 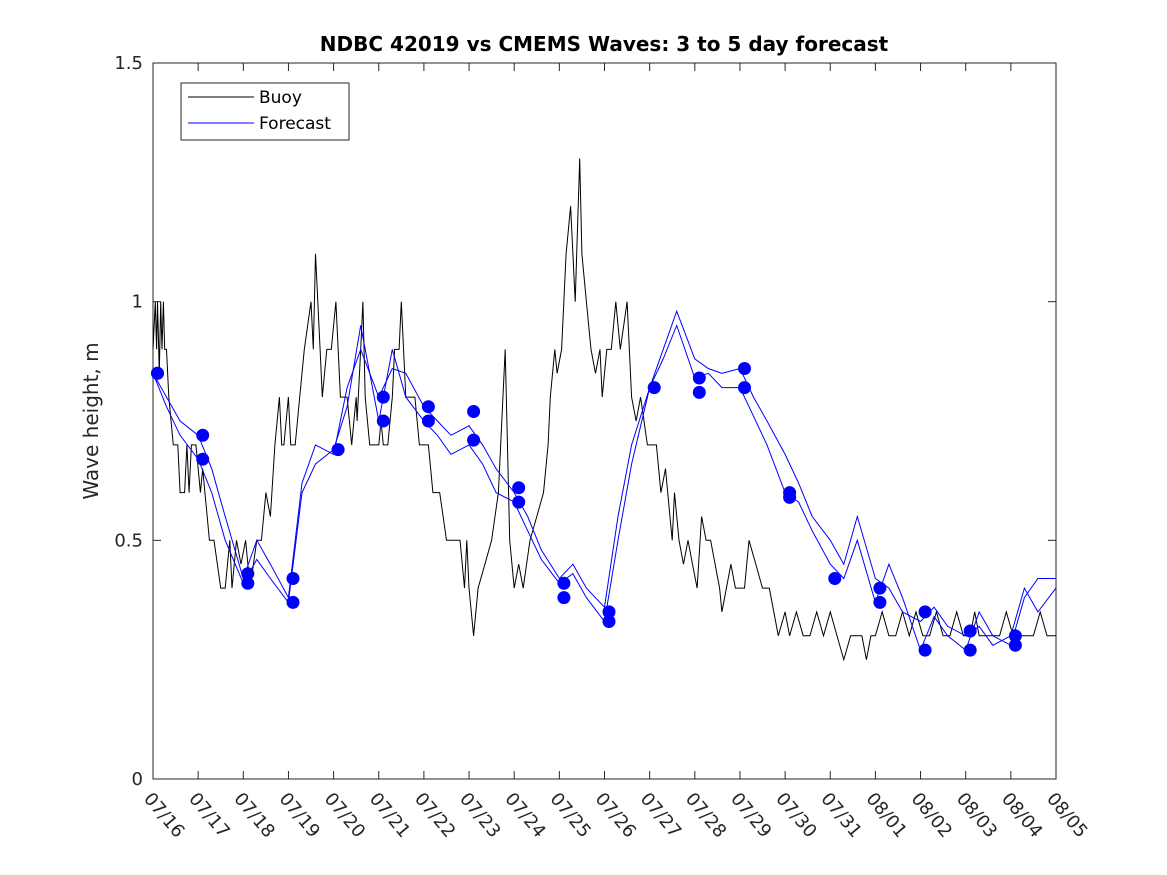 What do you see at coordinates (295, 124) in the screenshot?
I see `legend-forecast-label: Forecast` at bounding box center [295, 124].